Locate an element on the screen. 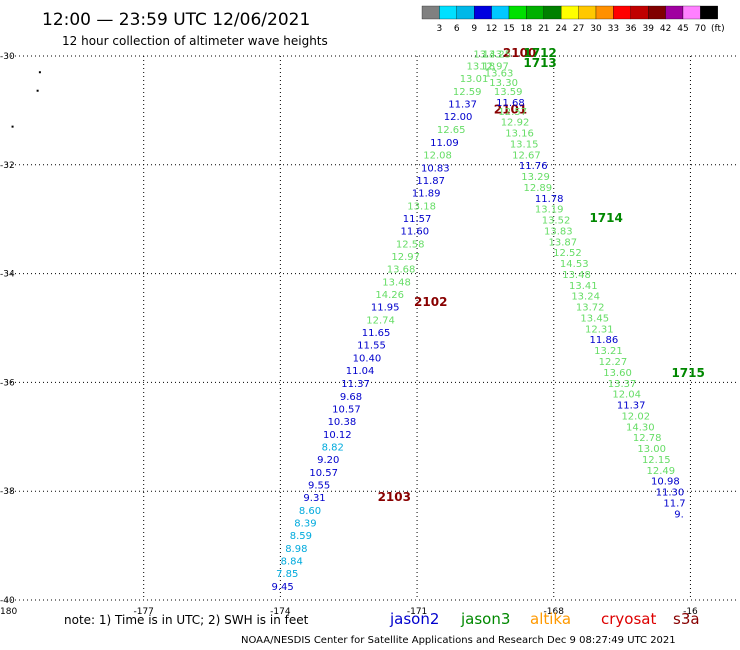  wave-height-value: 13.59 is located at coordinates (508, 92).